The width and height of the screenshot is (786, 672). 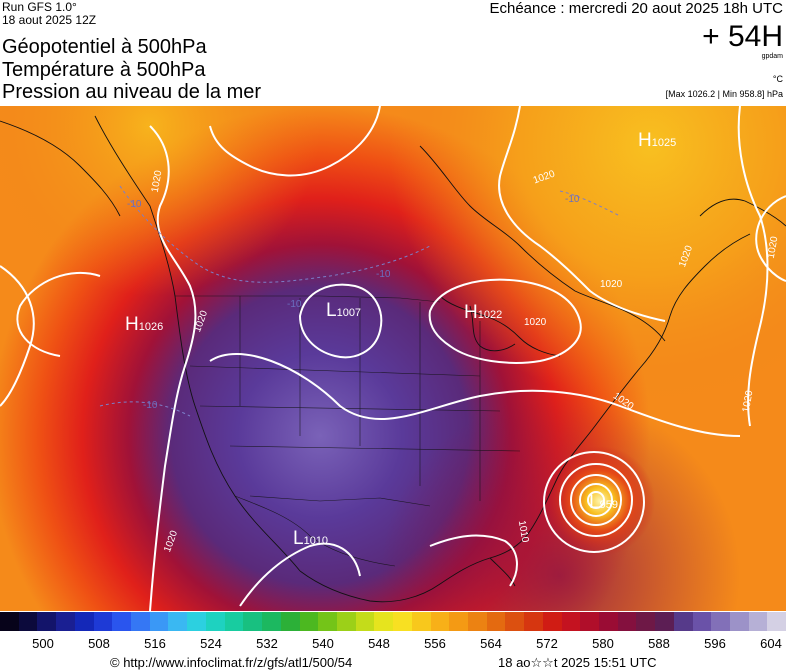 I want to click on colorbar-tick-label: 556, so click(x=435, y=643).